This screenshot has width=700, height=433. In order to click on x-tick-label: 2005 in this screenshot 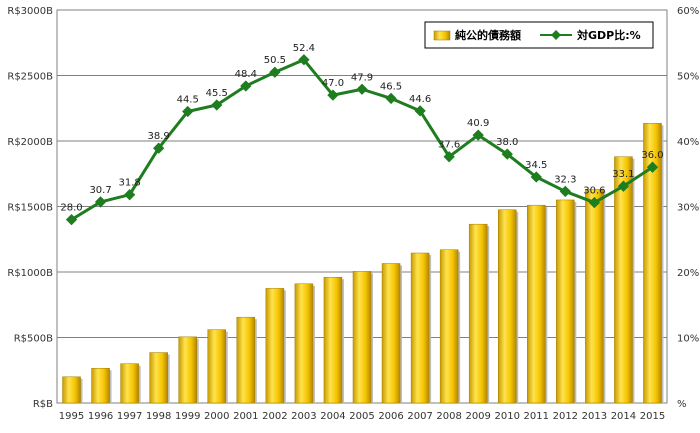, I will do `click(361, 416)`.